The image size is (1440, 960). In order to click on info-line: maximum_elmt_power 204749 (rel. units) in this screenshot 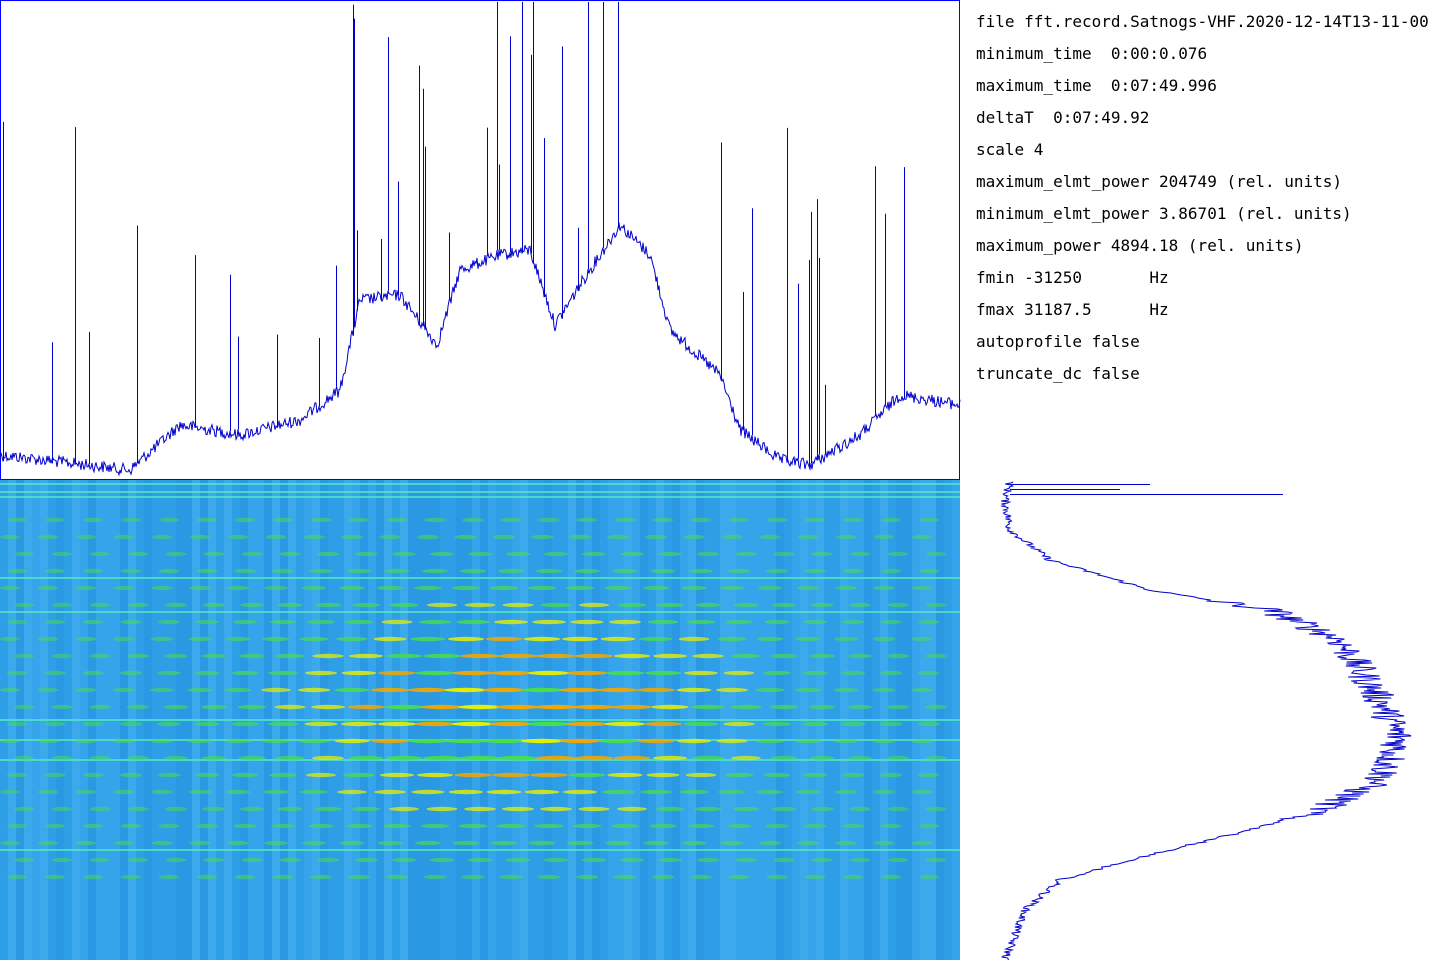, I will do `click(1159, 181)`.